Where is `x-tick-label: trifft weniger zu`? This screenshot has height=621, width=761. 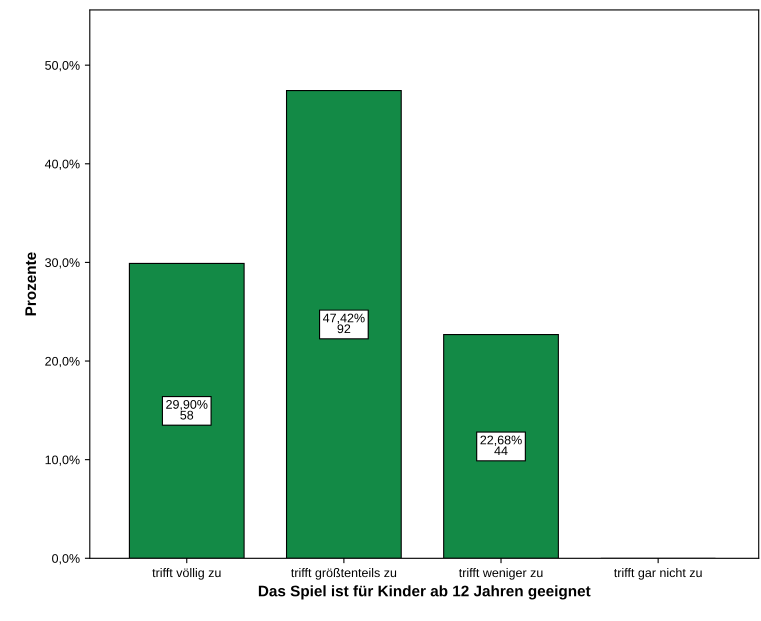 x-tick-label: trifft weniger zu is located at coordinates (500, 574).